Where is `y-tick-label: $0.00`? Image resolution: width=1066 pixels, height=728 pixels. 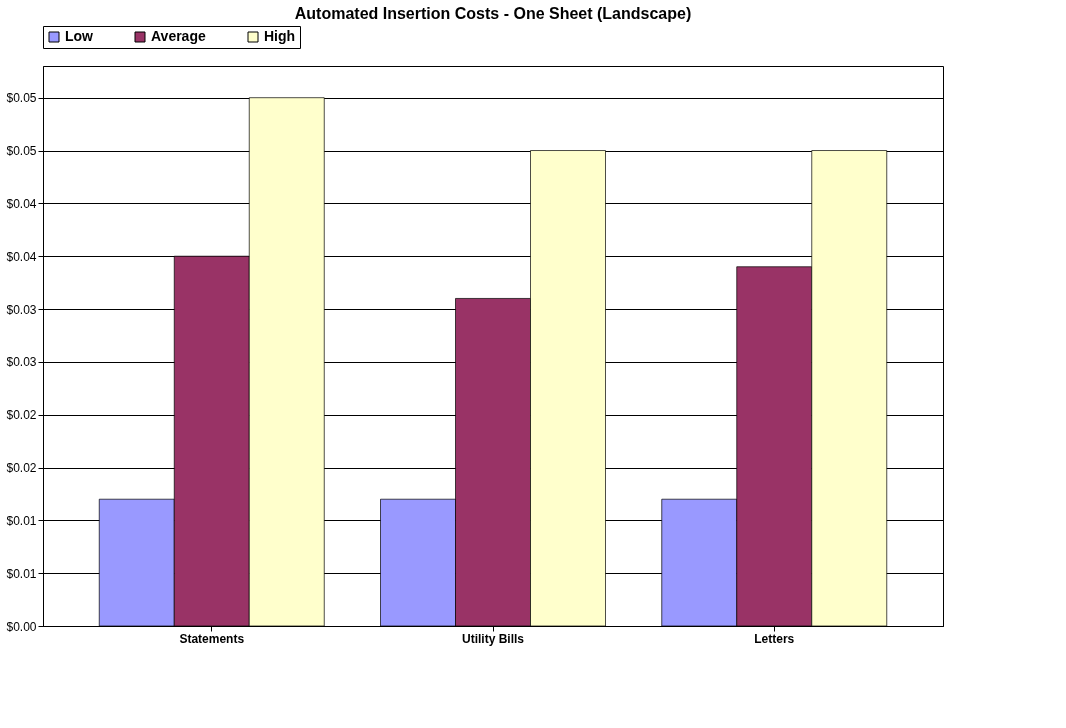
y-tick-label: $0.00 is located at coordinates (21, 626).